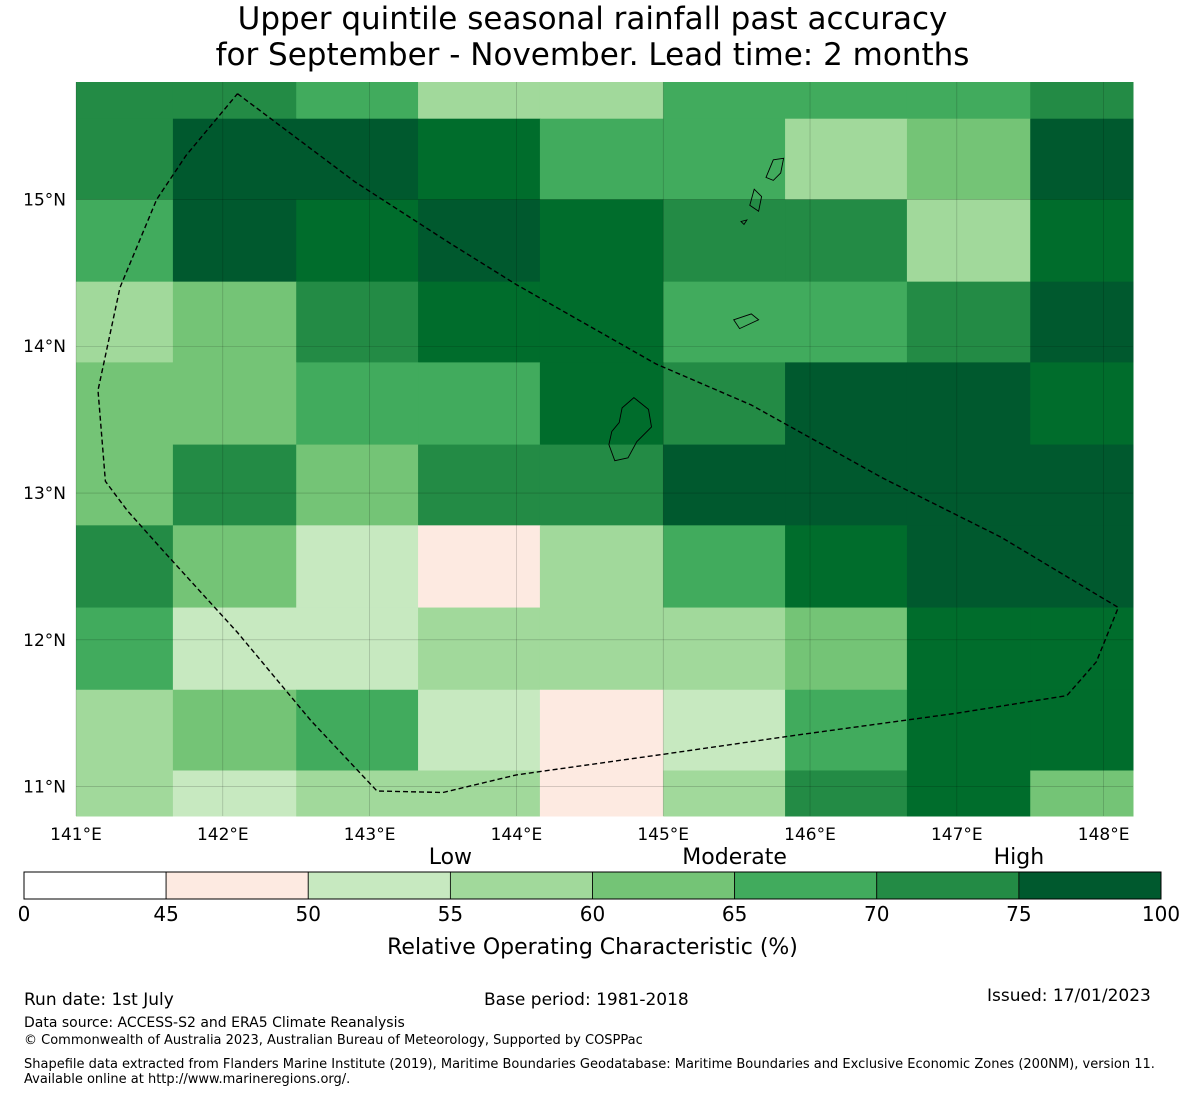 This screenshot has height=1095, width=1185. I want to click on base-period: Base period: 1981-2018, so click(586, 1000).